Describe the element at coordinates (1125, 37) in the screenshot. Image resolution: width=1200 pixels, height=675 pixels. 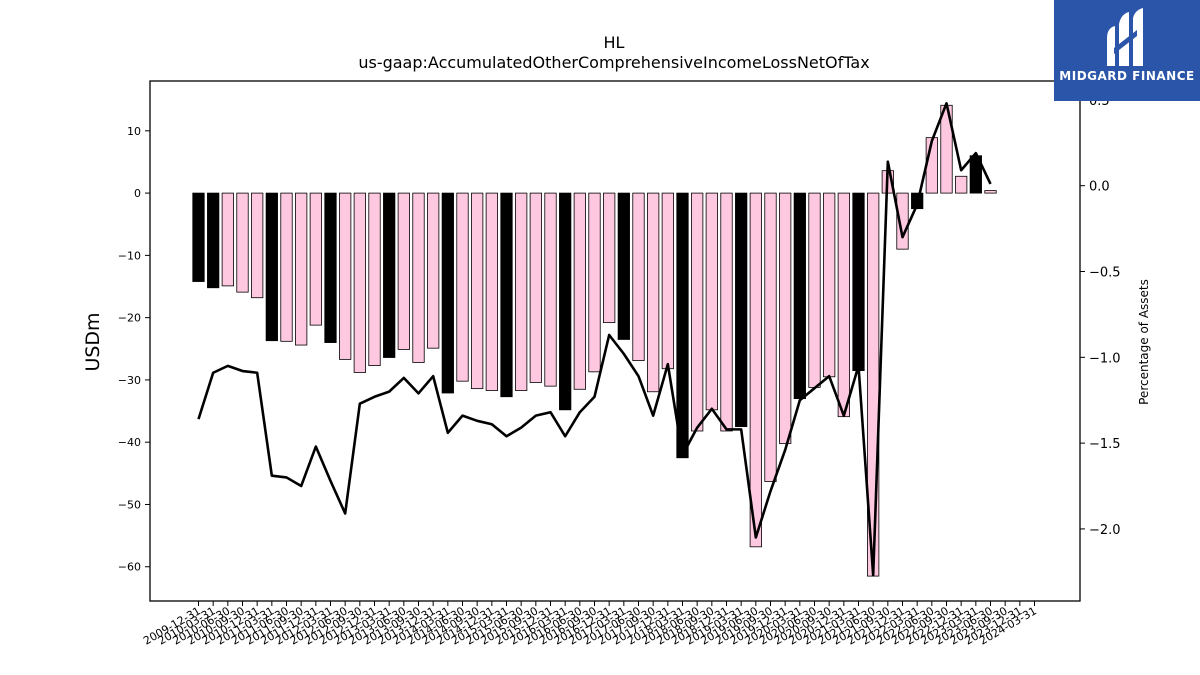
I see `midgard-logo-icon` at that location.